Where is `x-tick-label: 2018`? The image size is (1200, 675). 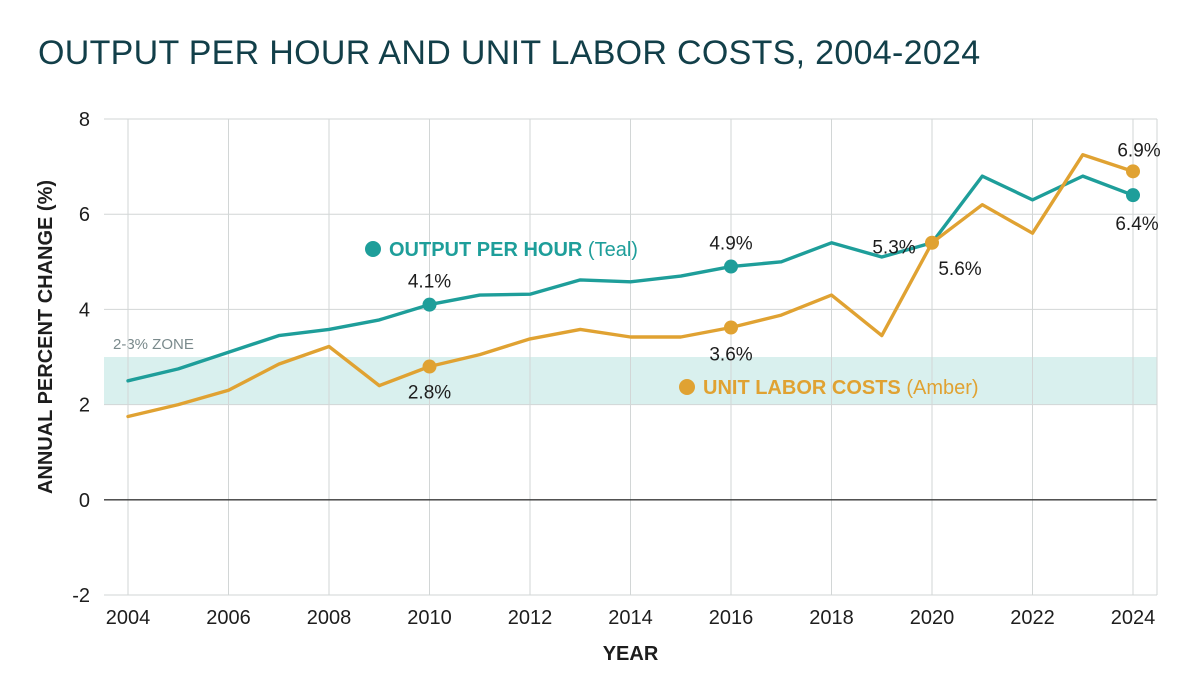 x-tick-label: 2018 is located at coordinates (831, 618).